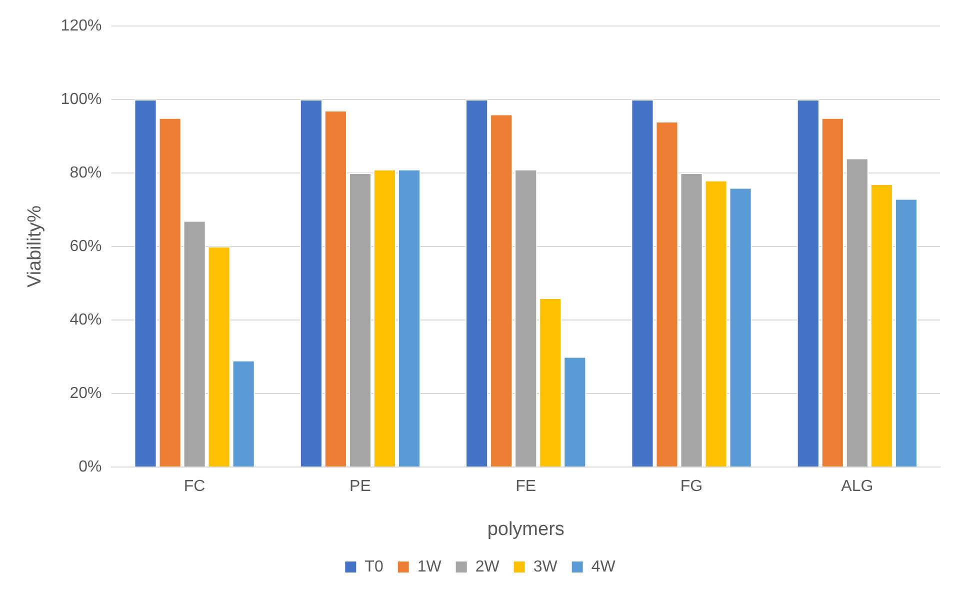  Describe the element at coordinates (86, 246) in the screenshot. I see `y-tick-label: 60%` at that location.